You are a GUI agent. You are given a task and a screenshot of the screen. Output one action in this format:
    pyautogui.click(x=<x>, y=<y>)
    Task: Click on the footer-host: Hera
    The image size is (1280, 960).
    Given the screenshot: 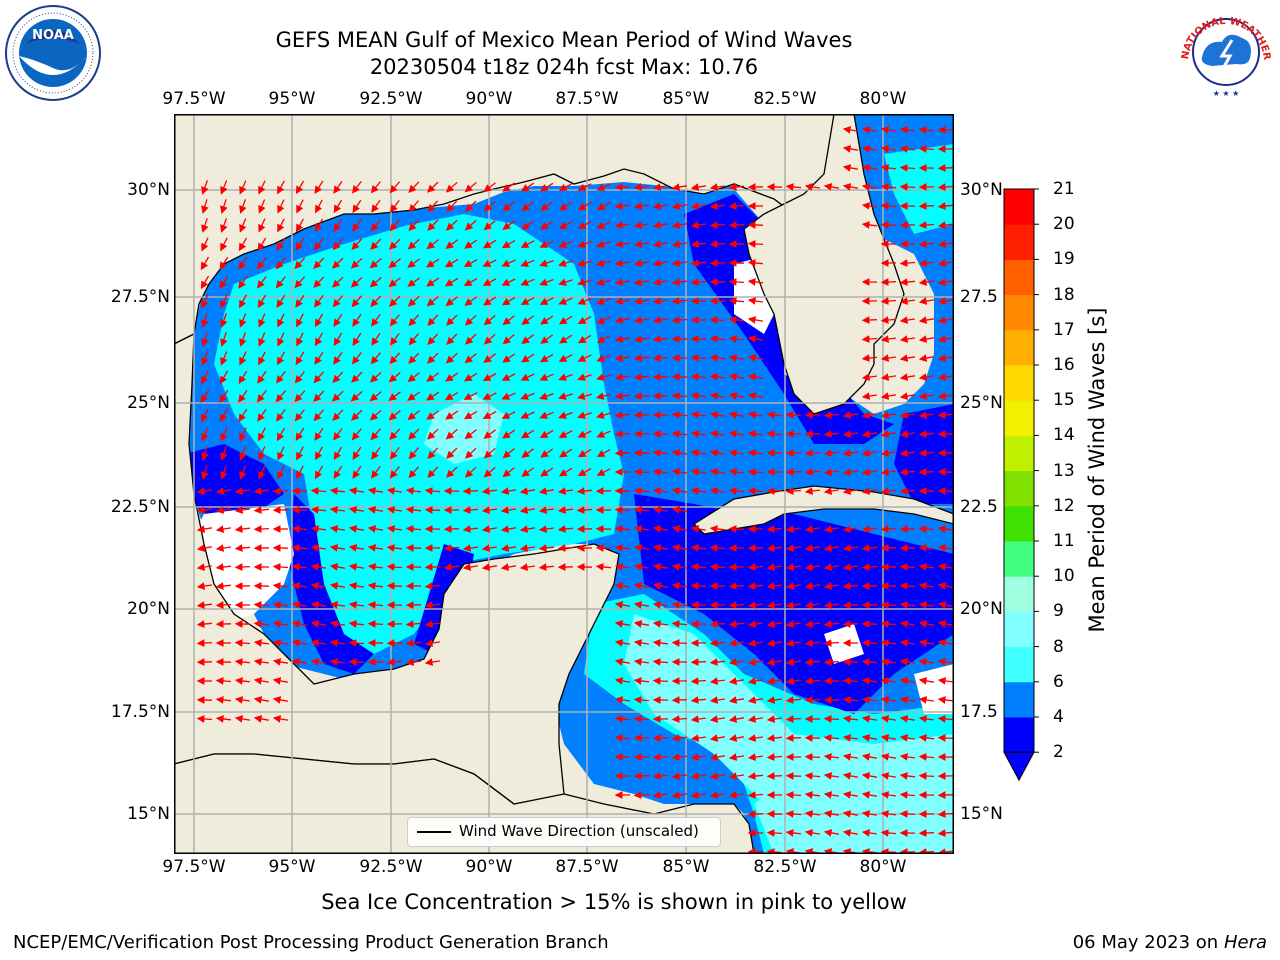 What is the action you would take?
    pyautogui.click(x=1245, y=942)
    